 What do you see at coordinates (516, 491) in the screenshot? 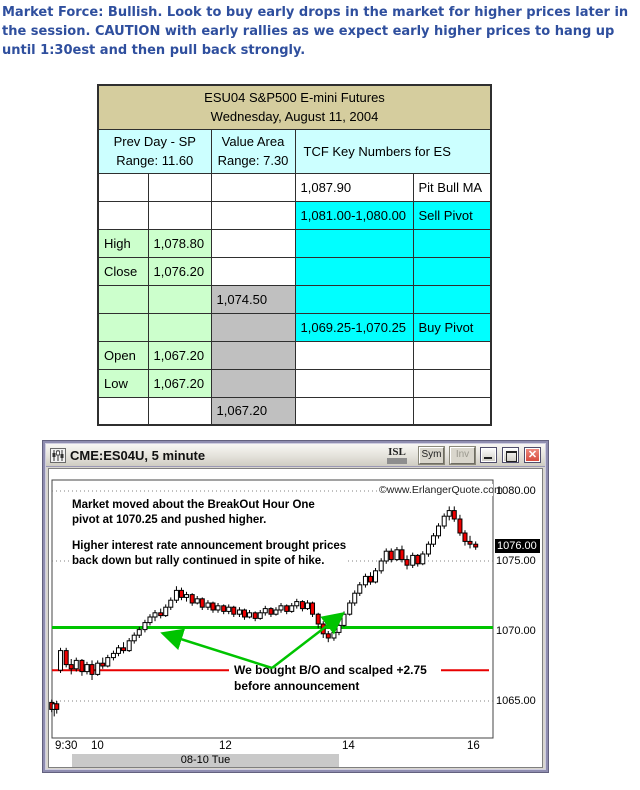
I see `price-label-1080: 1080.00` at bounding box center [516, 491].